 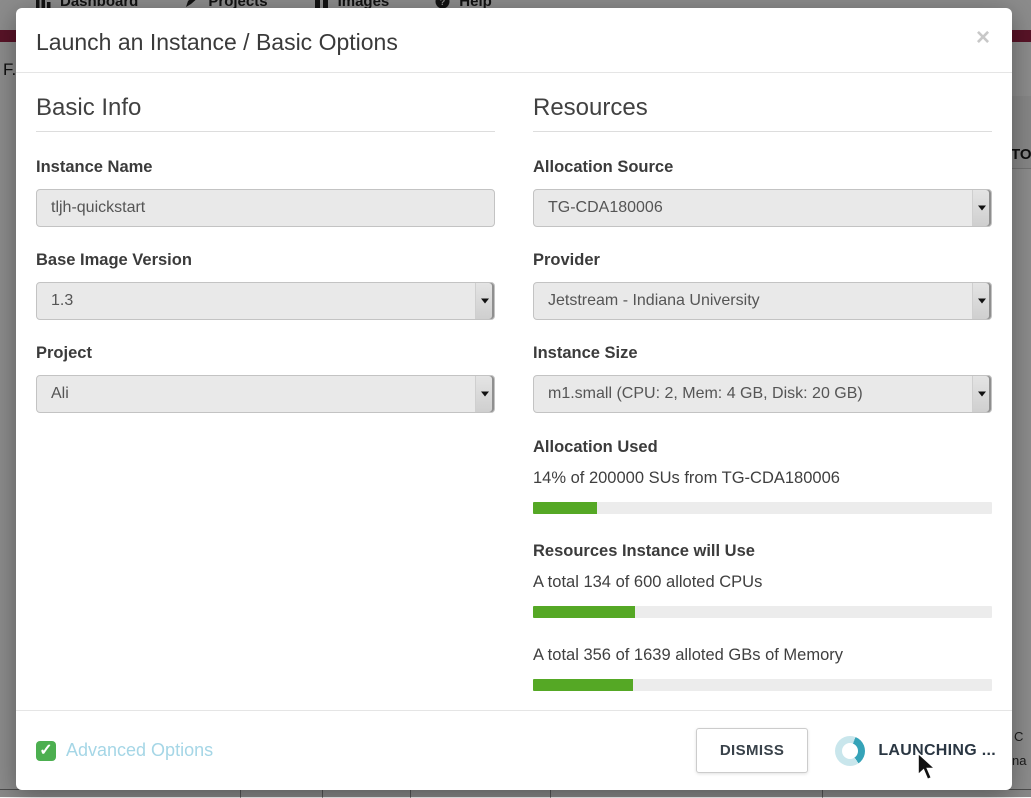 What do you see at coordinates (1019, 736) in the screenshot?
I see `background-text-fragment: C` at bounding box center [1019, 736].